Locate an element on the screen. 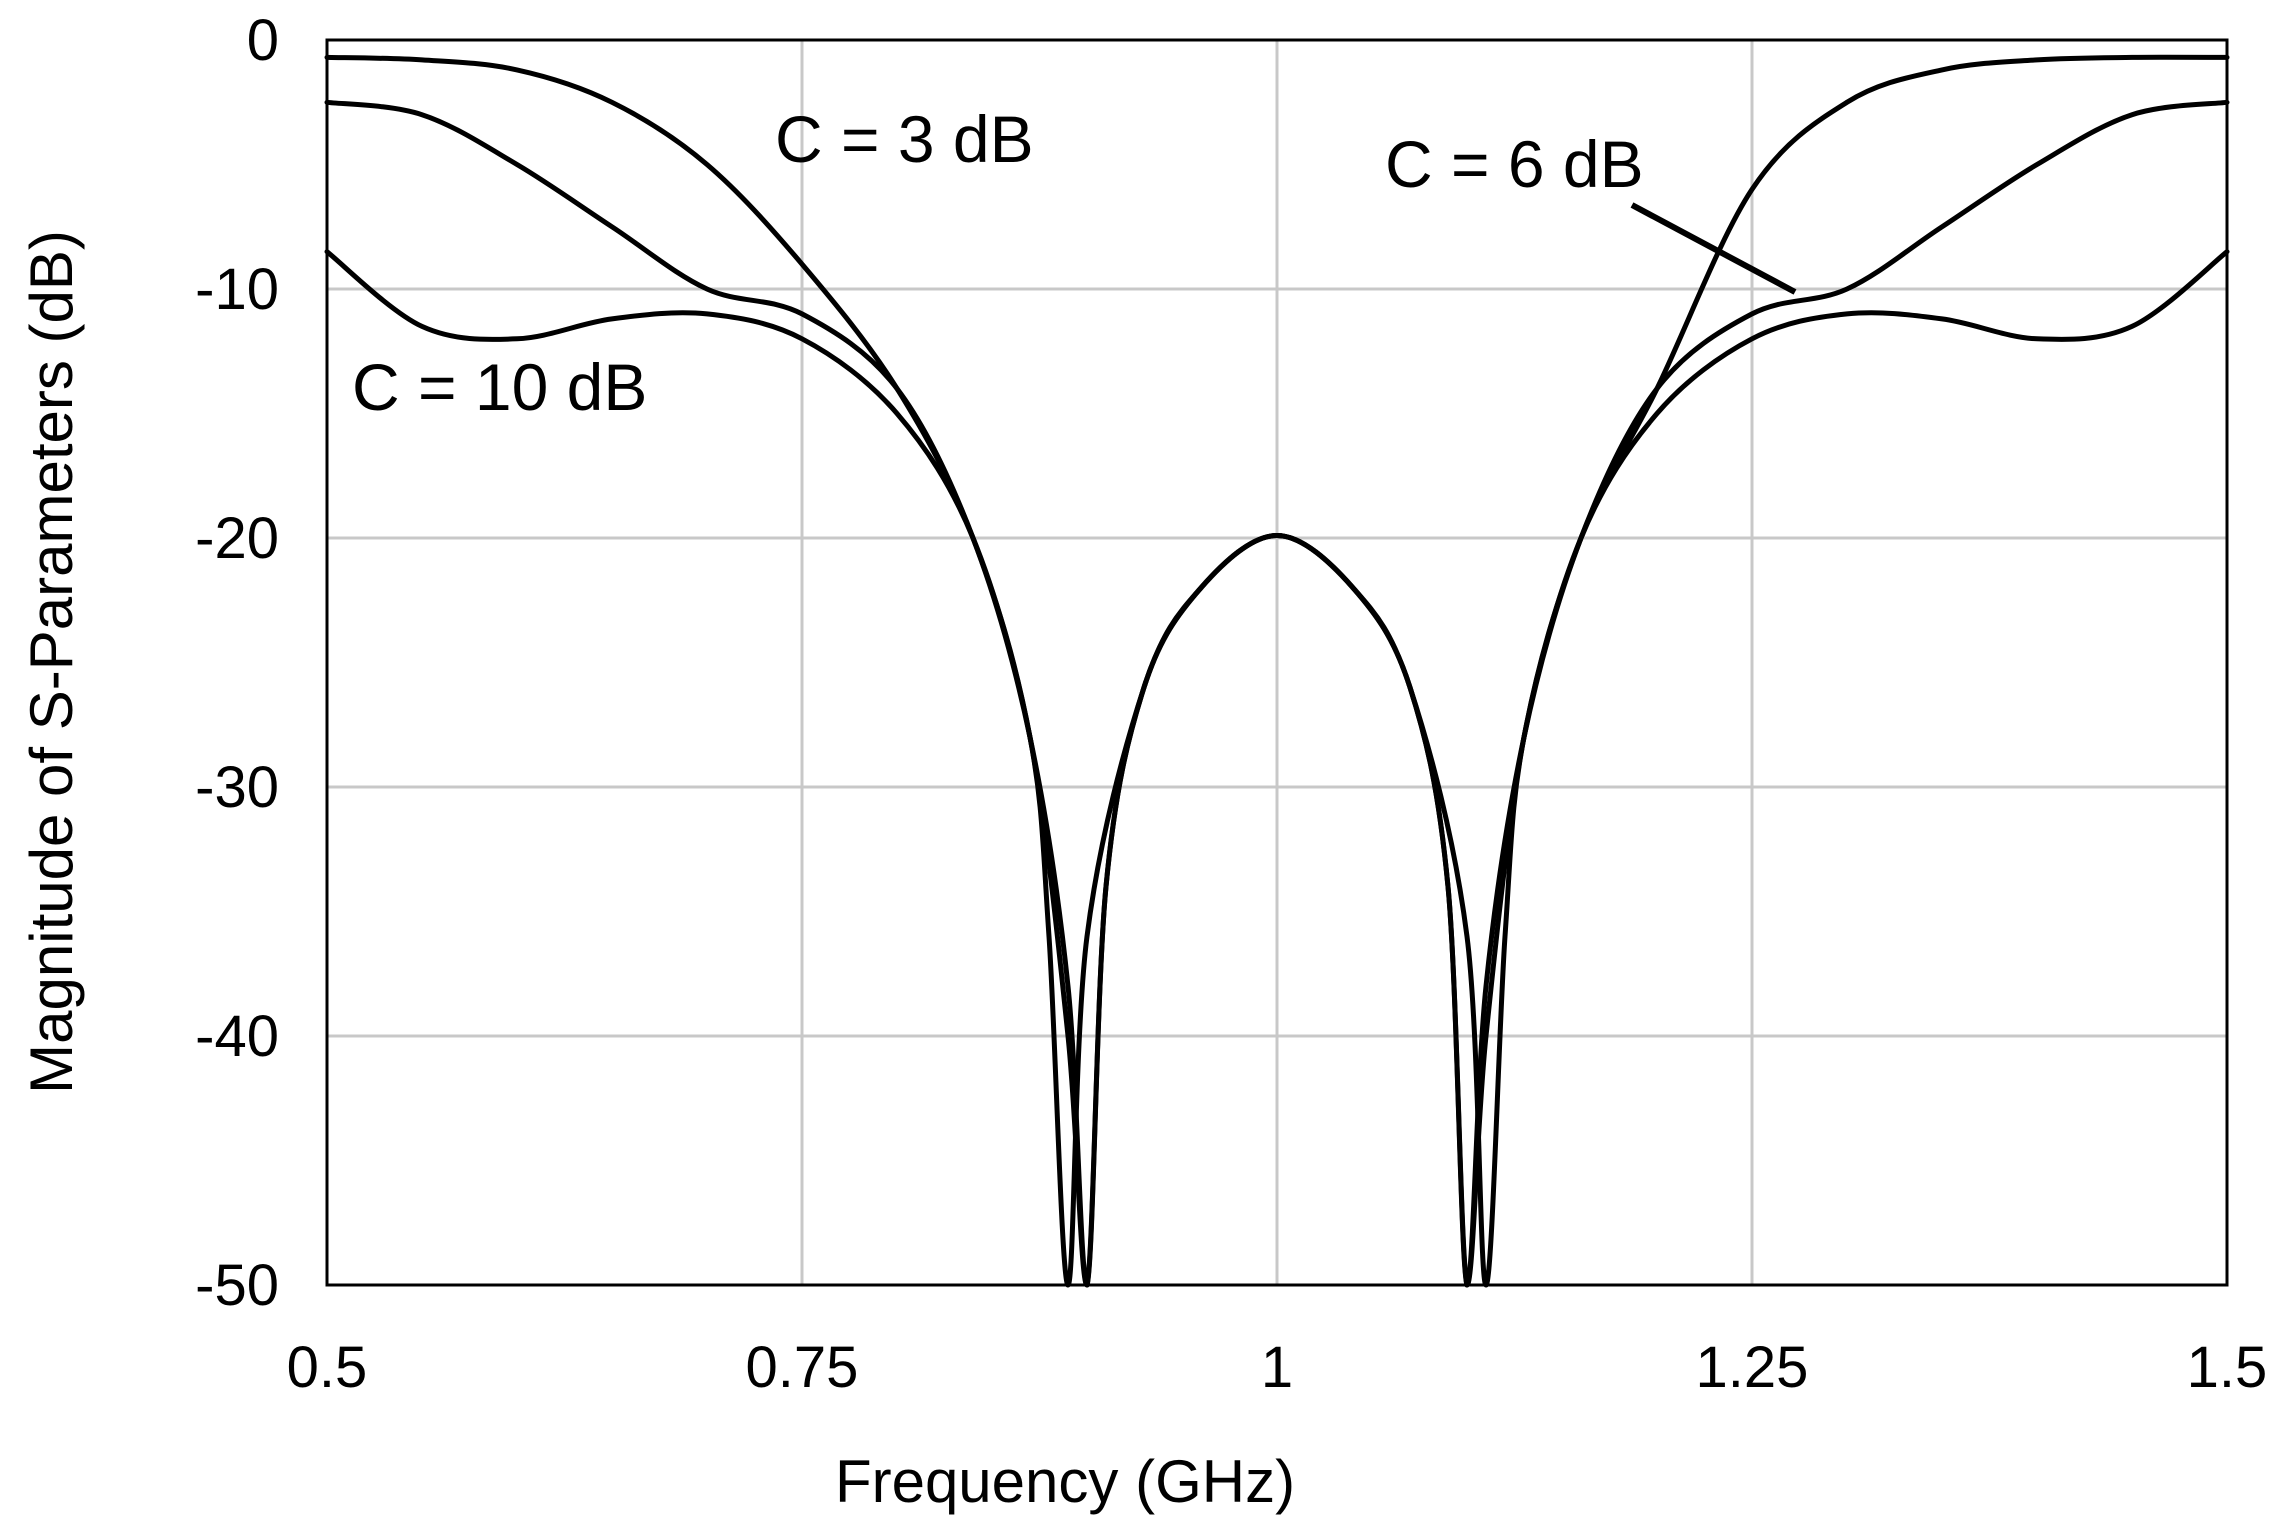 This screenshot has width=2288, height=1529. y-axis-title: Magnitude of S-Parameters (dB) is located at coordinates (51, 662).